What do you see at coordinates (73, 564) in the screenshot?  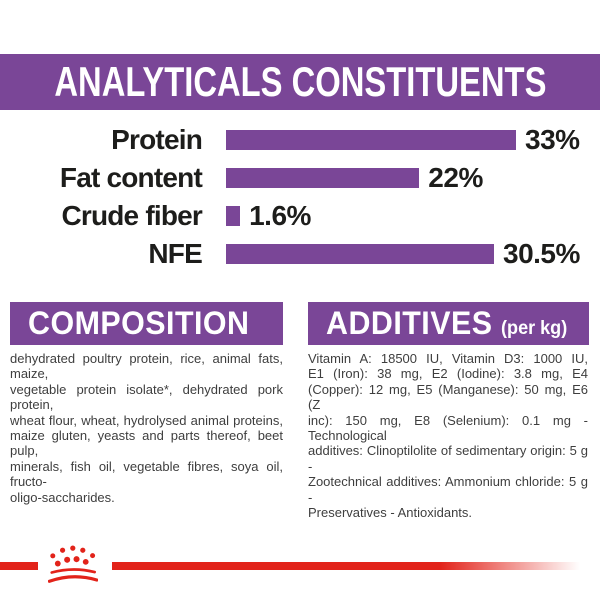 I see `crown-logo-icon` at bounding box center [73, 564].